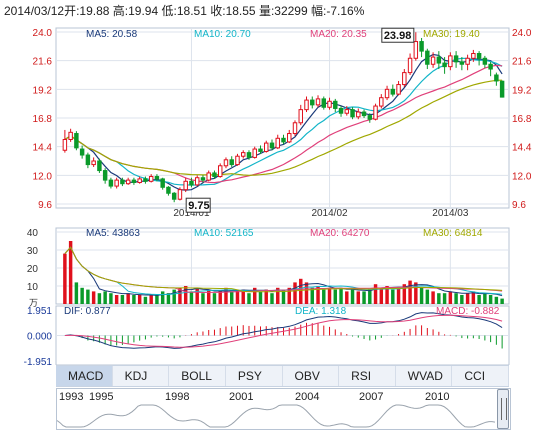 The width and height of the screenshot is (537, 432). I want to click on ma5-legend: MA5: 20.58, so click(112, 34).